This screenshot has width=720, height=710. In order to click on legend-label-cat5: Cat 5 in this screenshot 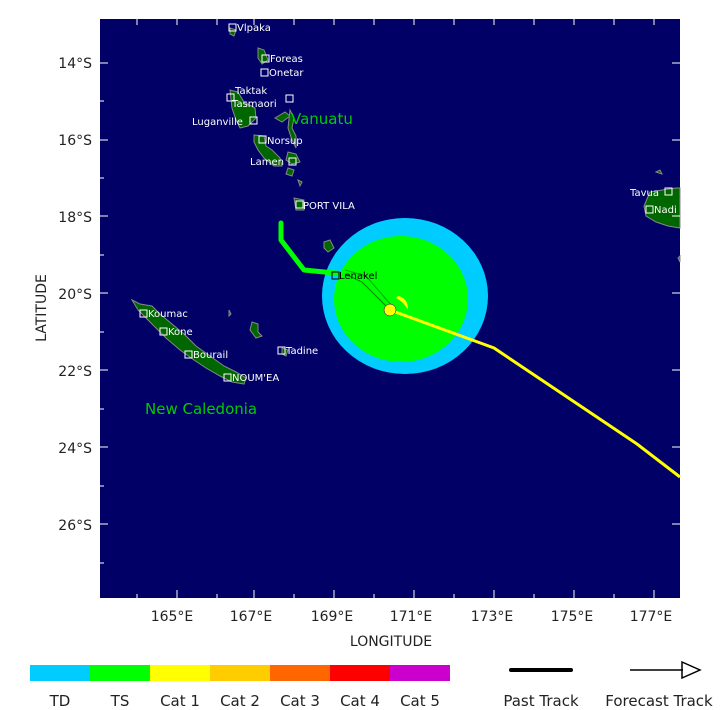, I will do `click(420, 701)`.